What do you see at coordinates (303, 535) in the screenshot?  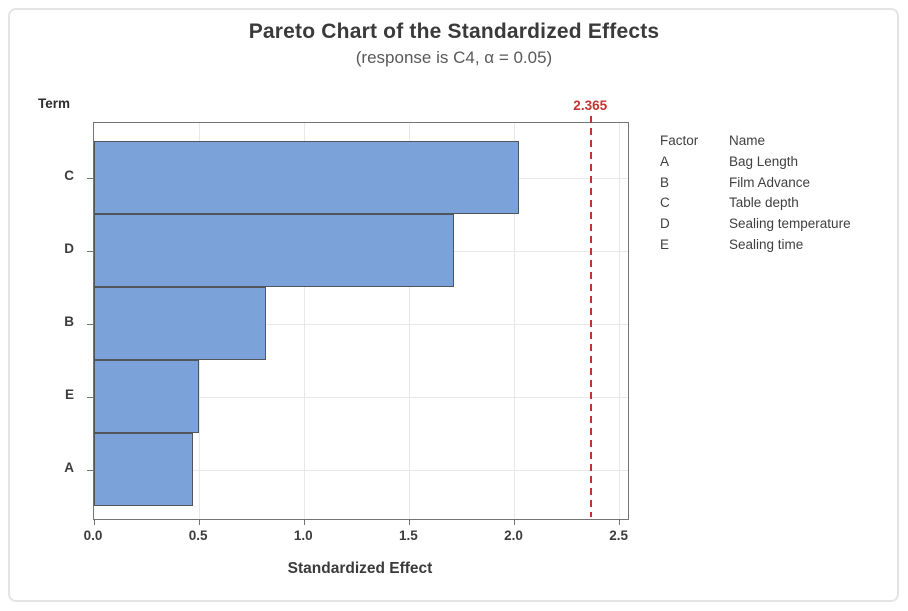 I see `x-tick-label: 1.0` at bounding box center [303, 535].